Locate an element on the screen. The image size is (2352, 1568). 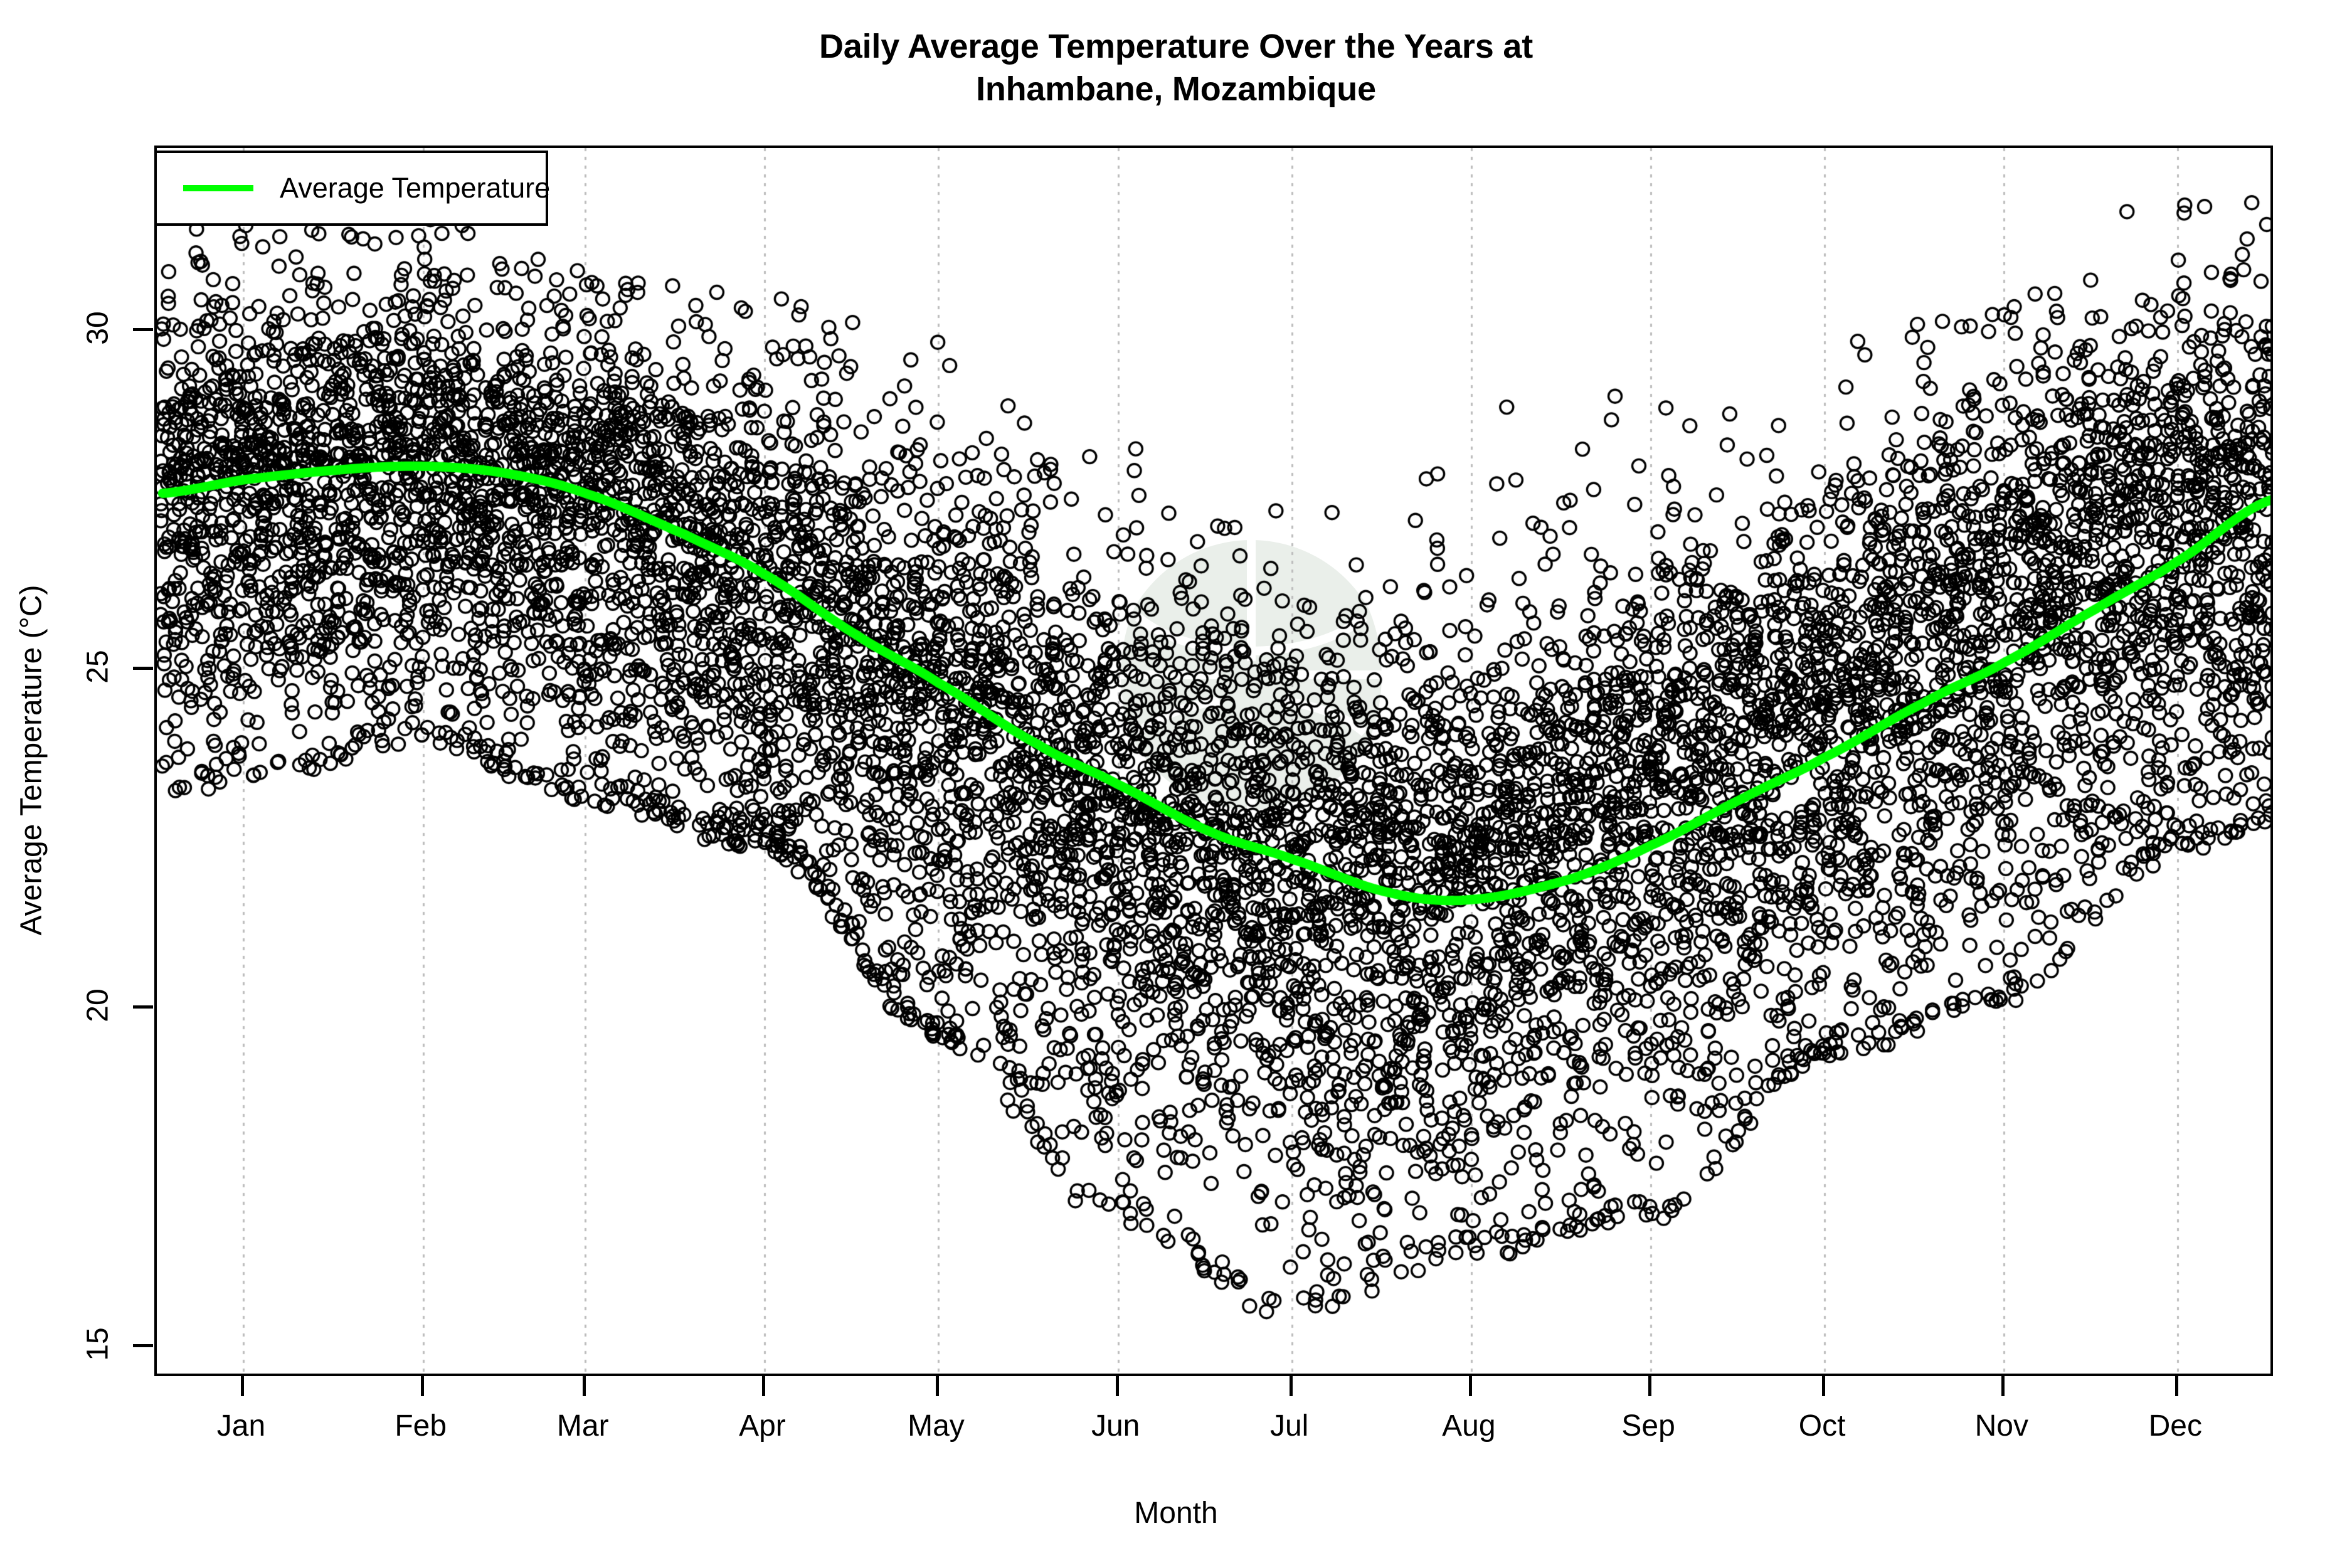
chart-legend: Average Temperature is located at coordinates (352, 188).